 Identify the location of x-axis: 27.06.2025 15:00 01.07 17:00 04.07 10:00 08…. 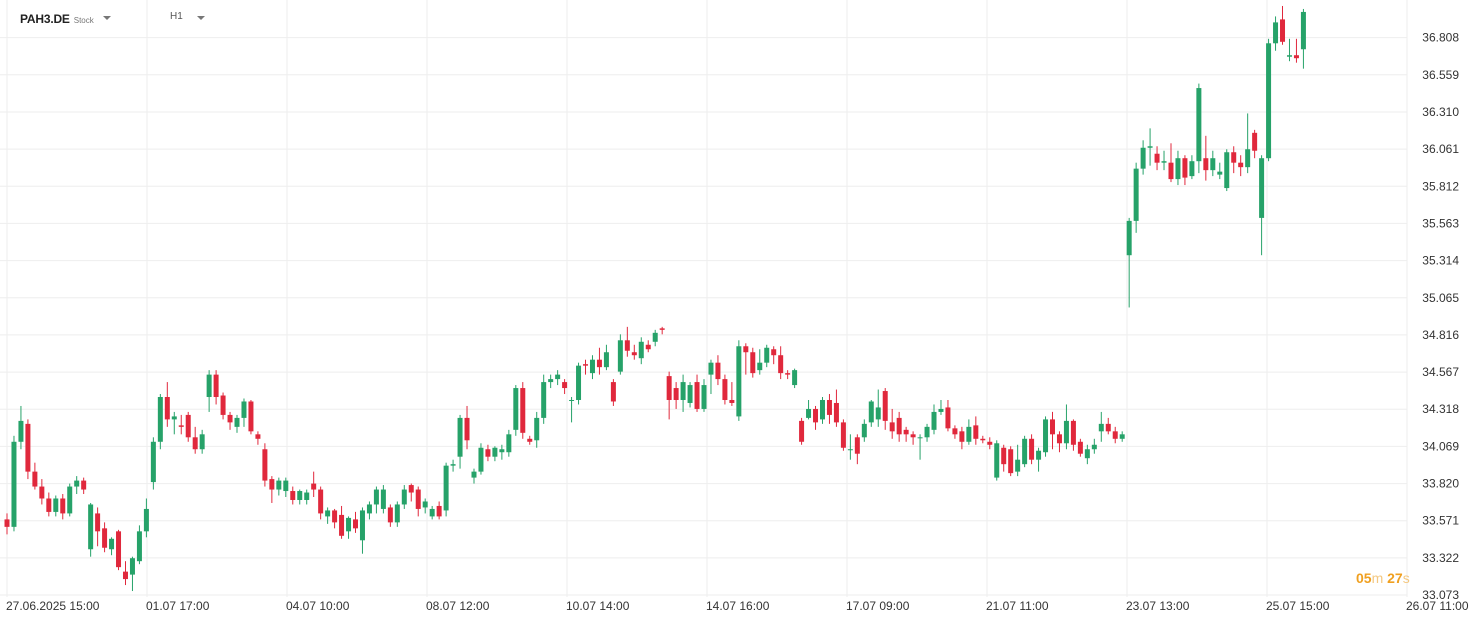
(737, 606).